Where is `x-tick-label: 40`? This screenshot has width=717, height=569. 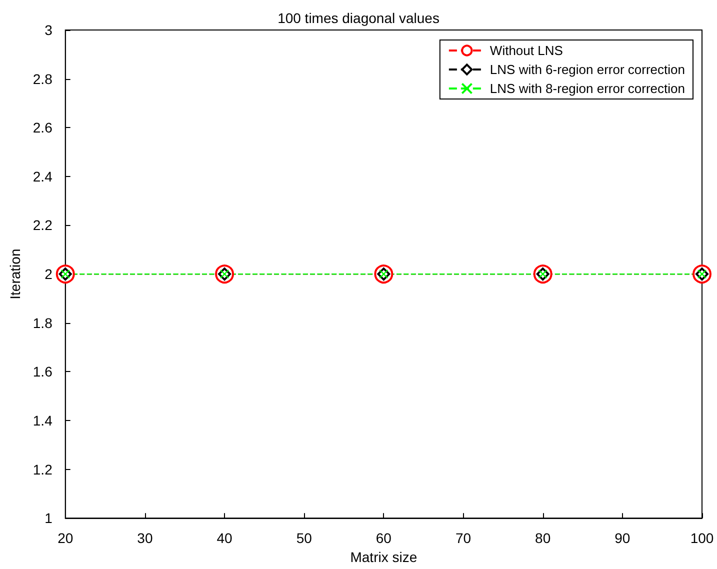
x-tick-label: 40 is located at coordinates (224, 538).